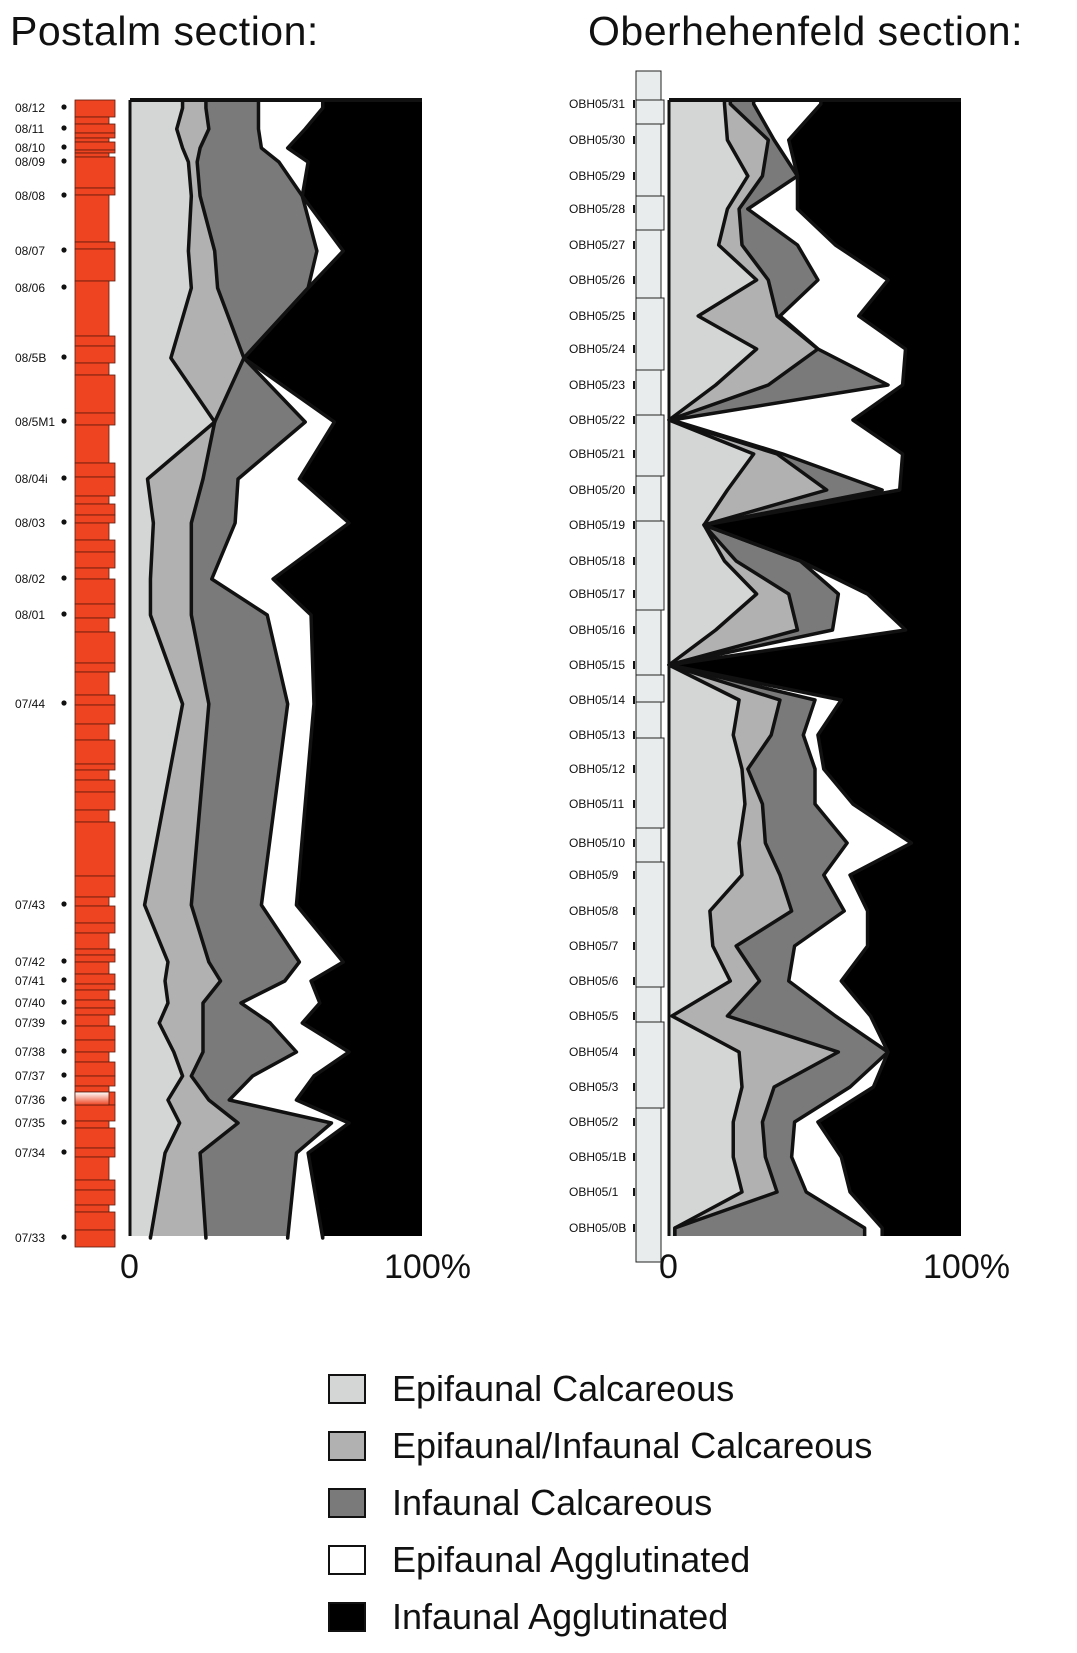 The width and height of the screenshot is (1077, 1653). What do you see at coordinates (563, 1388) in the screenshot?
I see `legend-label-epifaunal-calcareous: Epifaunal Calcareous` at bounding box center [563, 1388].